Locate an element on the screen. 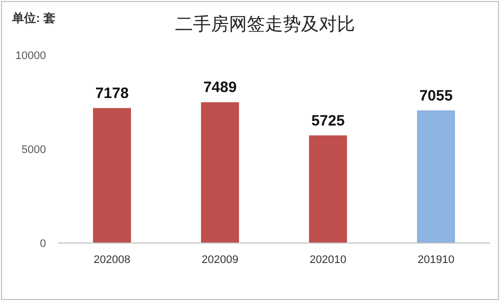 The height and width of the screenshot is (301, 500). x-tick-label: 202008 is located at coordinates (112, 260).